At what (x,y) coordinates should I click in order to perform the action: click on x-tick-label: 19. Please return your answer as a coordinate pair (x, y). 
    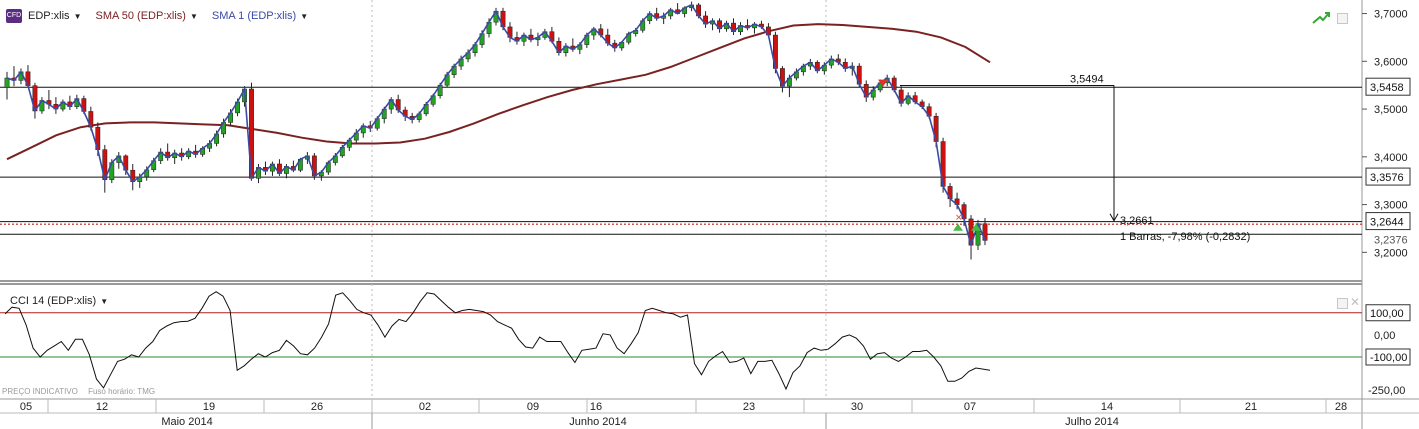
    Looking at the image, I should click on (209, 407).